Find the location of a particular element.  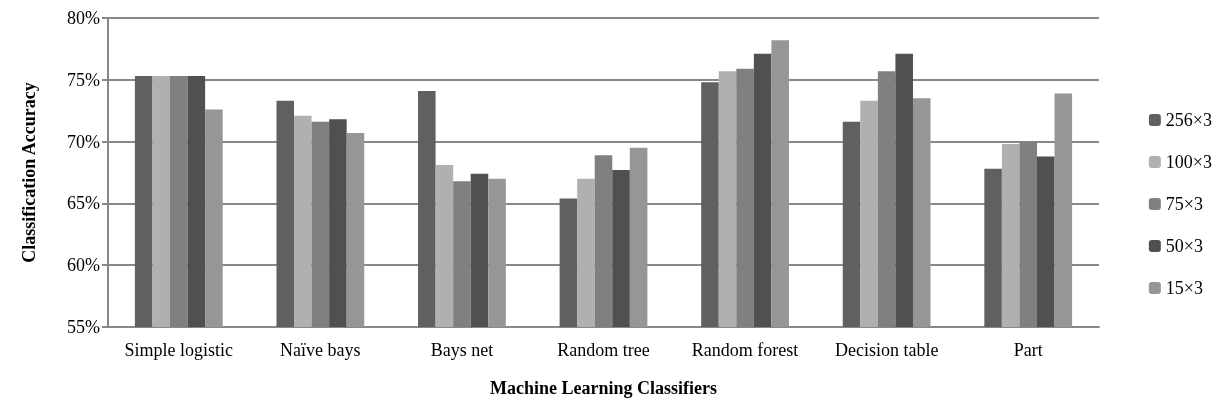

y-tick-label: 70% is located at coordinates (83, 141).